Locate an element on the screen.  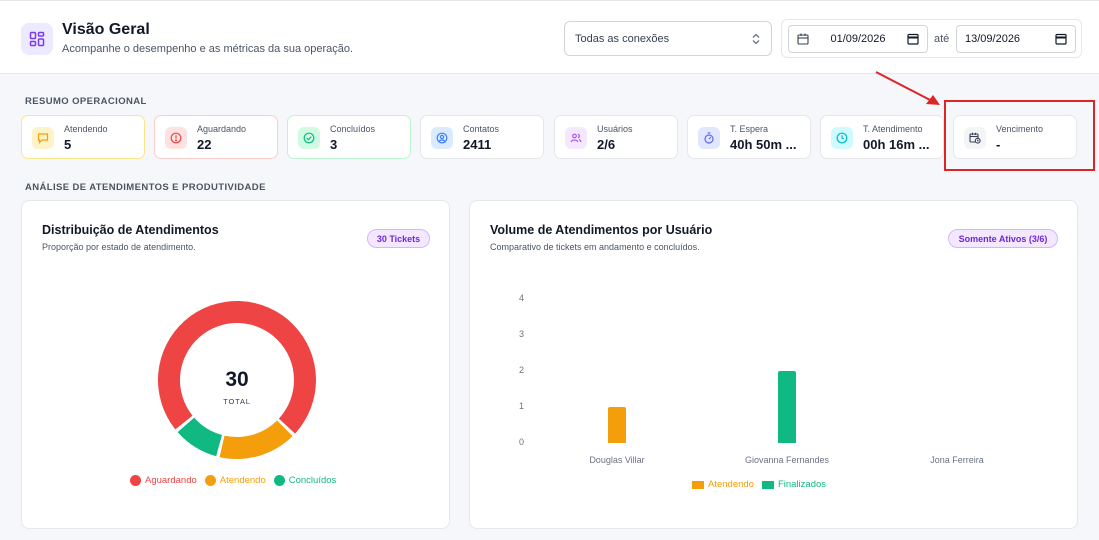
bar-legend: Atendendo Finalizados is located at coordinates (763, 484).